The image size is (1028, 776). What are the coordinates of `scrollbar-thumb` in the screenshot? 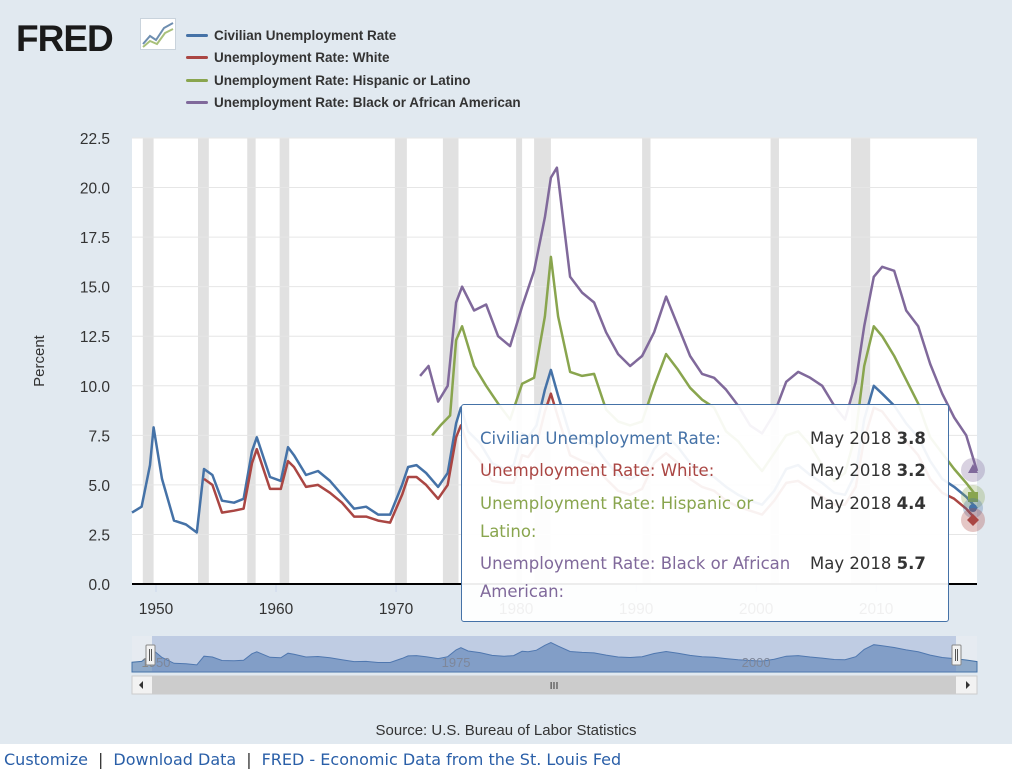 It's located at (554, 685).